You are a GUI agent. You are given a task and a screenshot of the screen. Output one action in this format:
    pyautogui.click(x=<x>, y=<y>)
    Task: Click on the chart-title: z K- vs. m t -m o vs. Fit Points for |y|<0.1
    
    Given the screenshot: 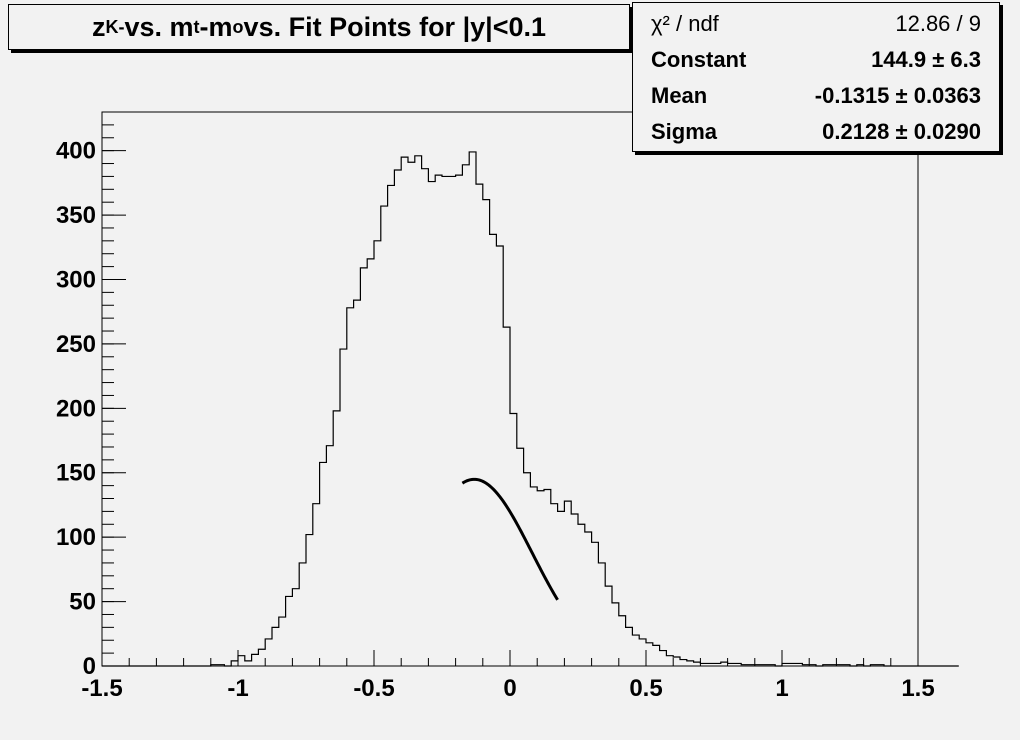 What is the action you would take?
    pyautogui.click(x=319, y=27)
    